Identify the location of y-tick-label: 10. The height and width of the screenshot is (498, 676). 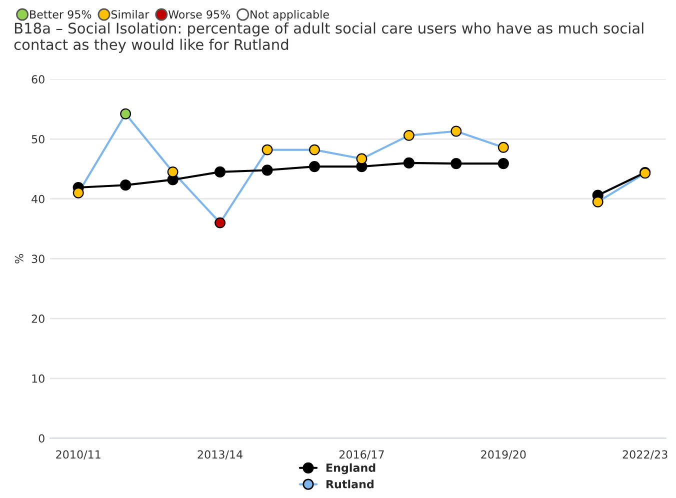
(38, 378).